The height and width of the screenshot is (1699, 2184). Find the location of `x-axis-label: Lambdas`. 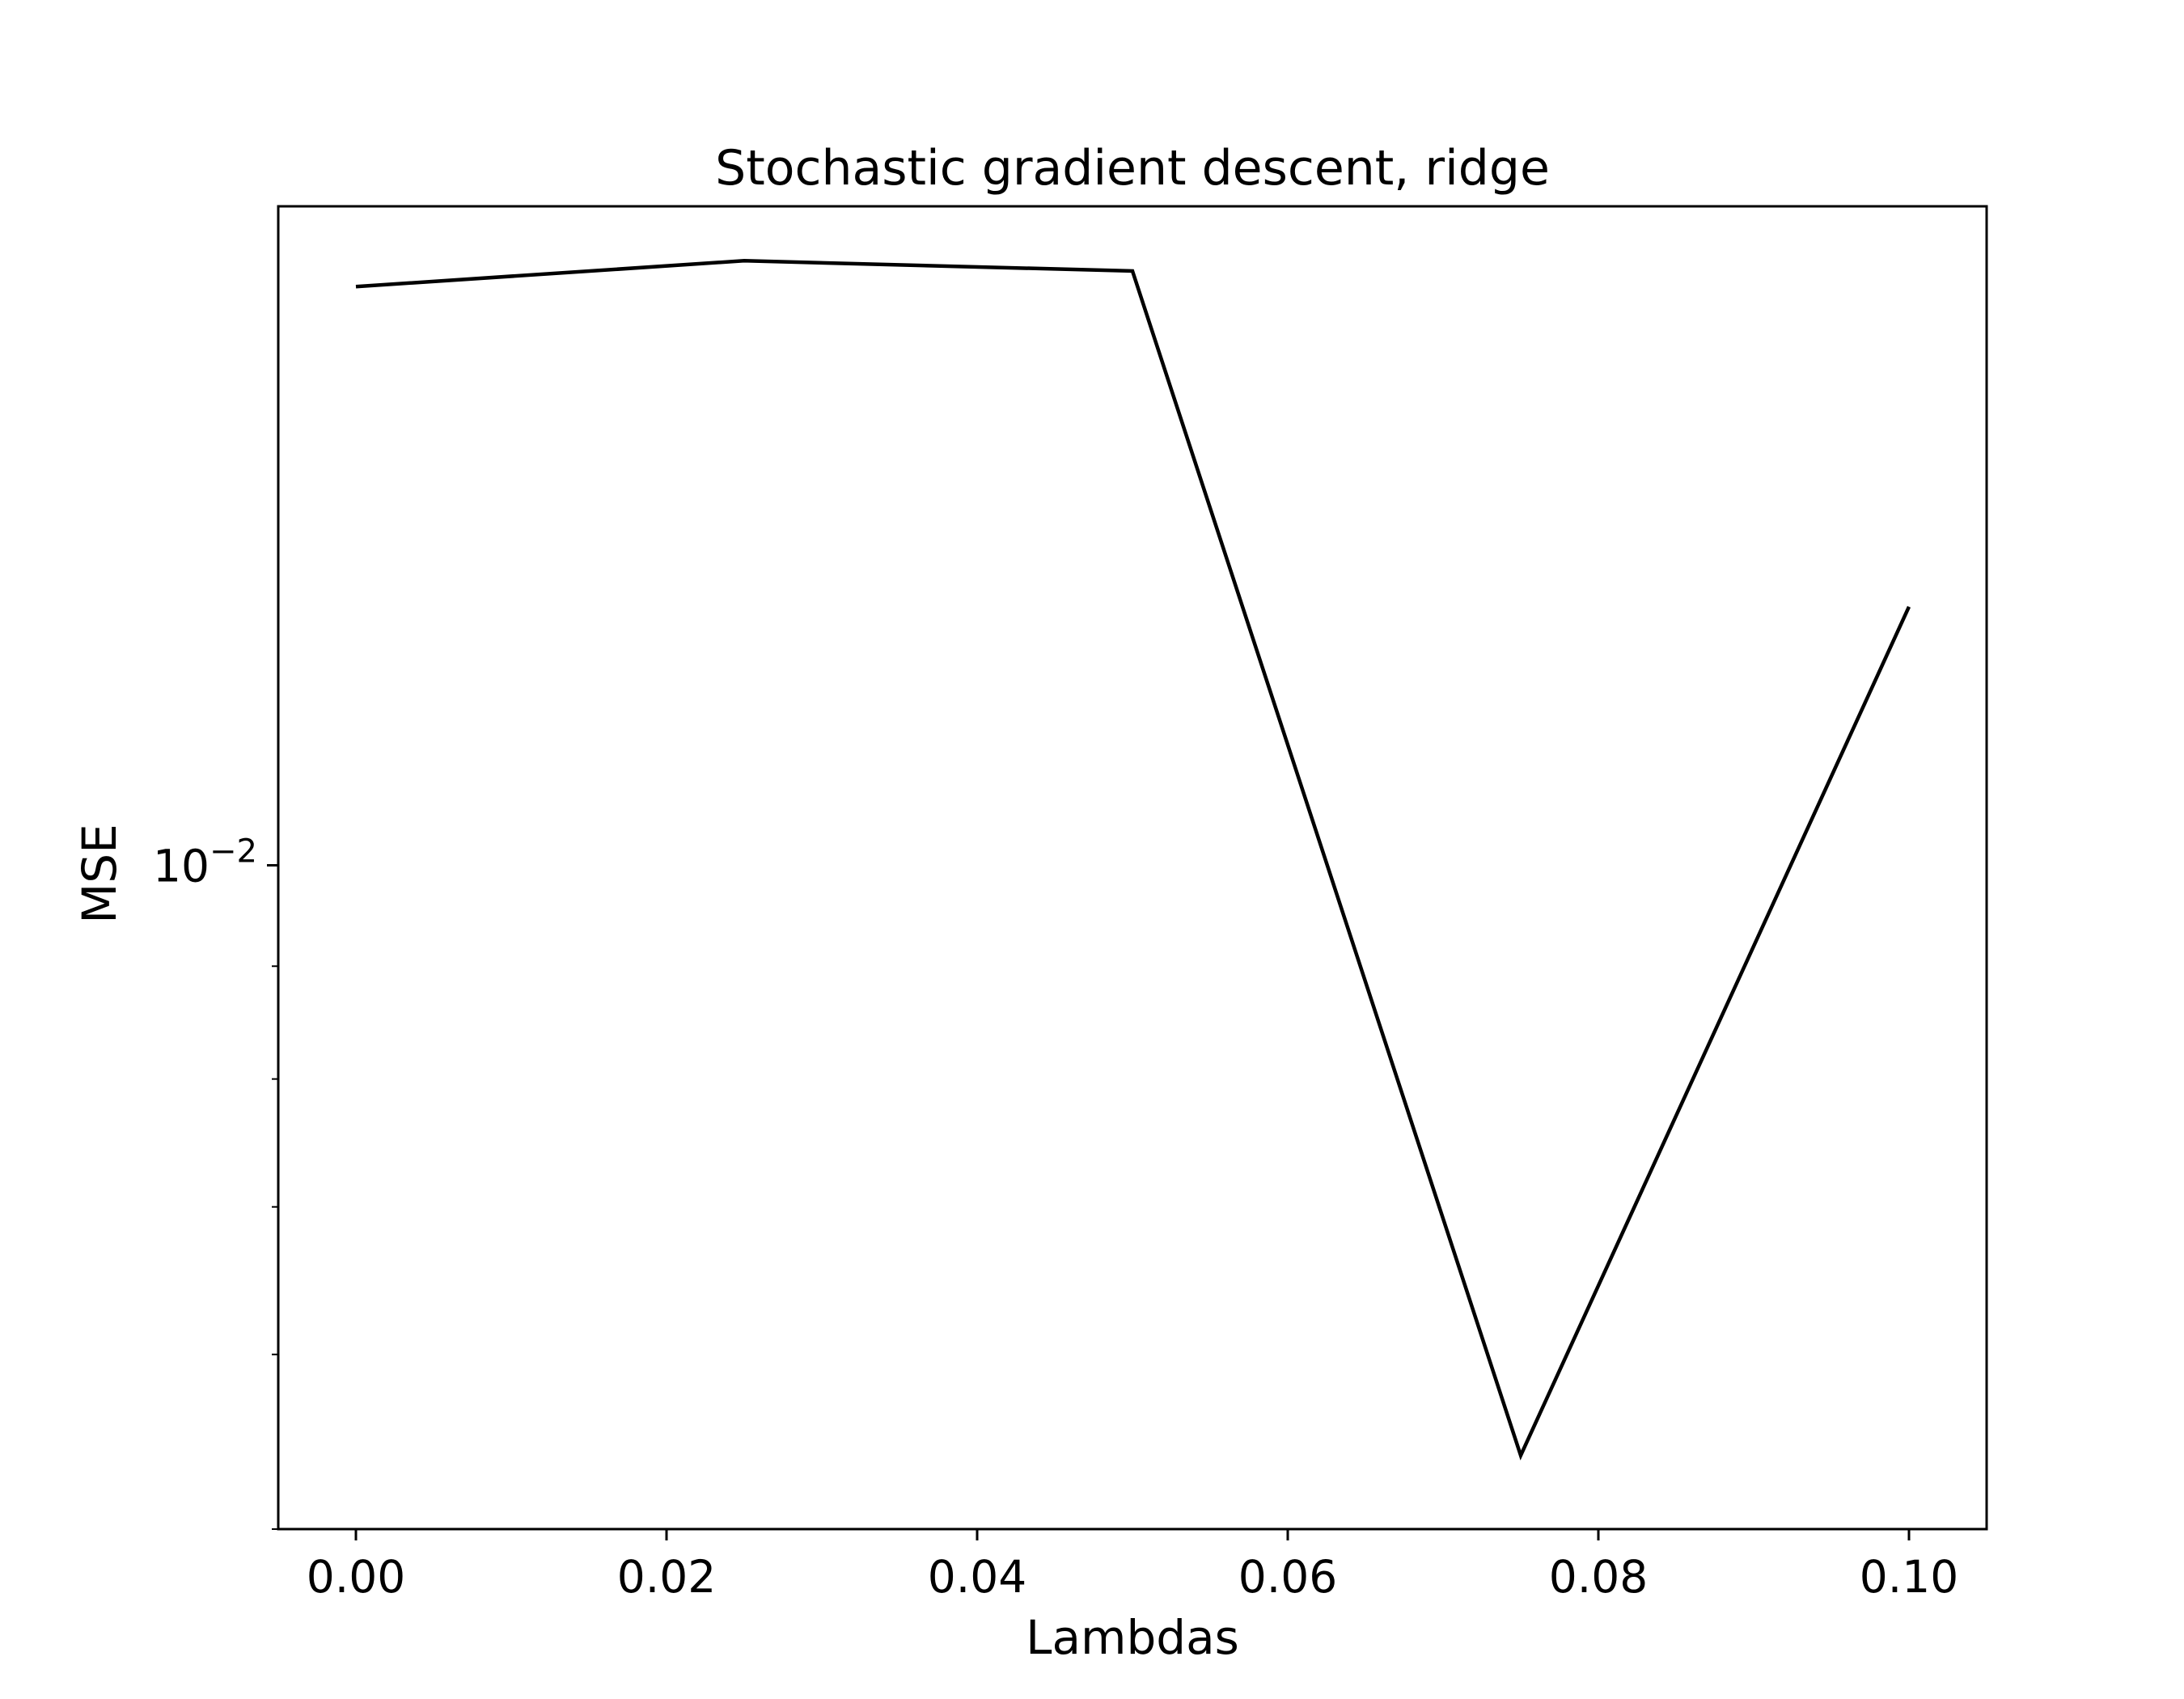

x-axis-label: Lambdas is located at coordinates (1132, 1637).